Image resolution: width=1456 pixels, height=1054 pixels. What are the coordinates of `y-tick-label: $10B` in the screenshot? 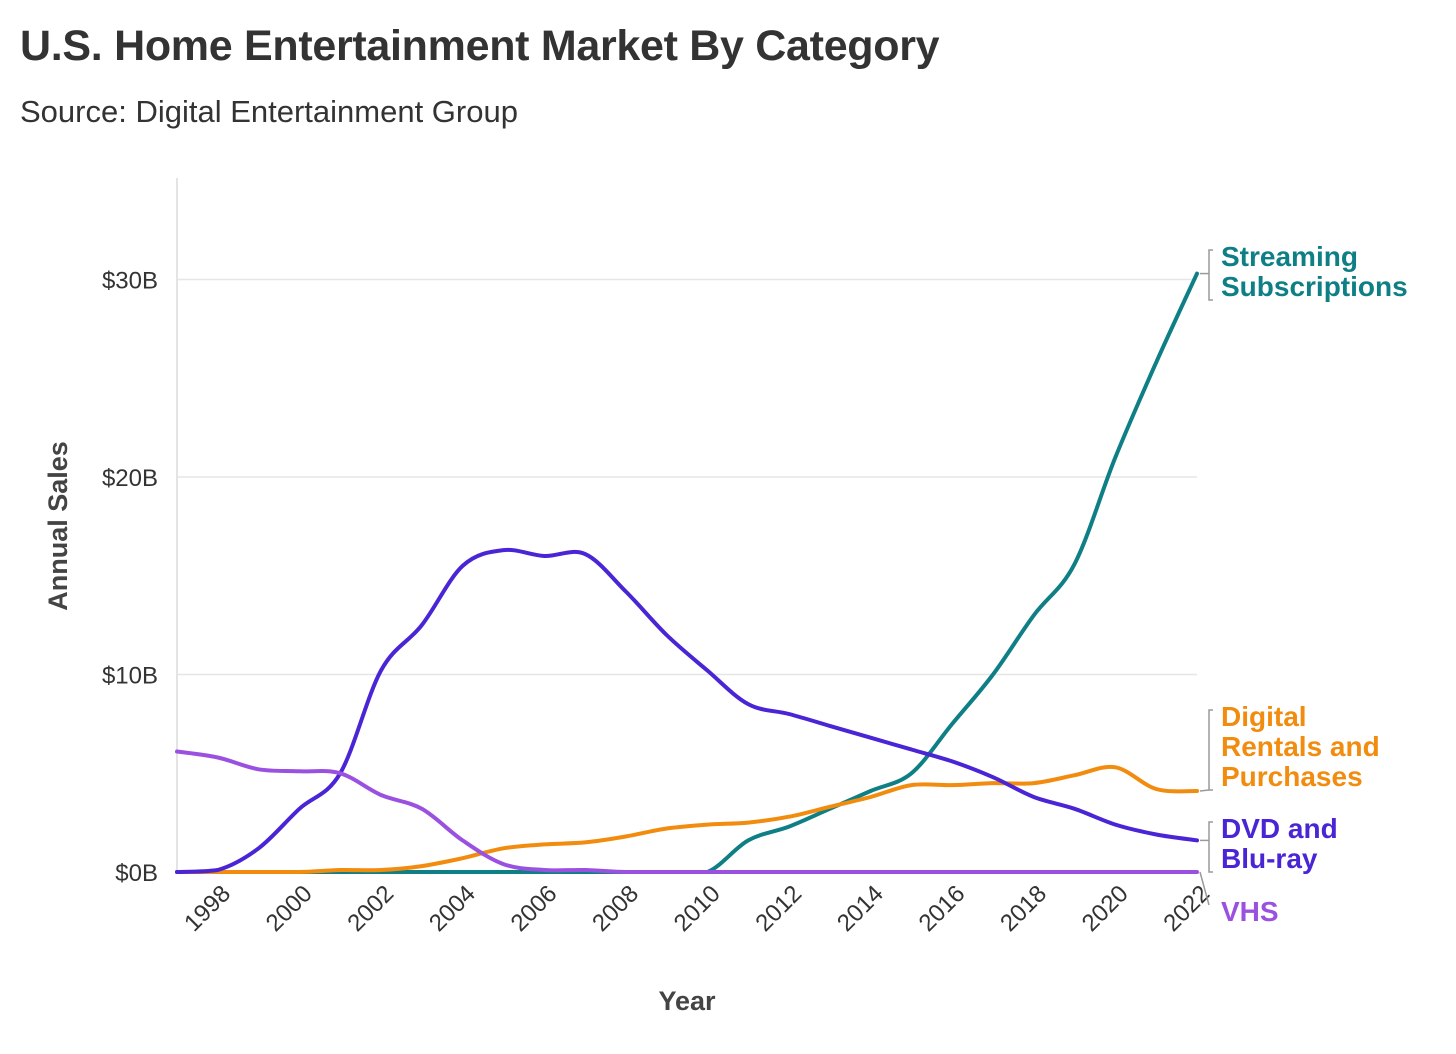 It's located at (130, 676).